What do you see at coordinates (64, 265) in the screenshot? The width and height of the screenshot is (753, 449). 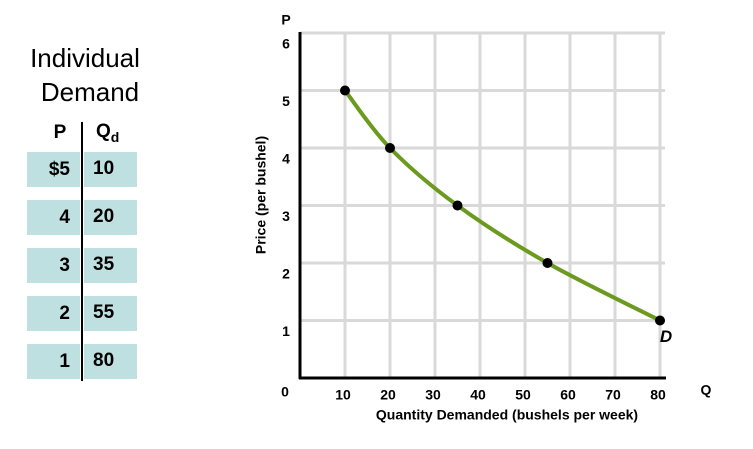 I see `table-cell-text: 3` at bounding box center [64, 265].